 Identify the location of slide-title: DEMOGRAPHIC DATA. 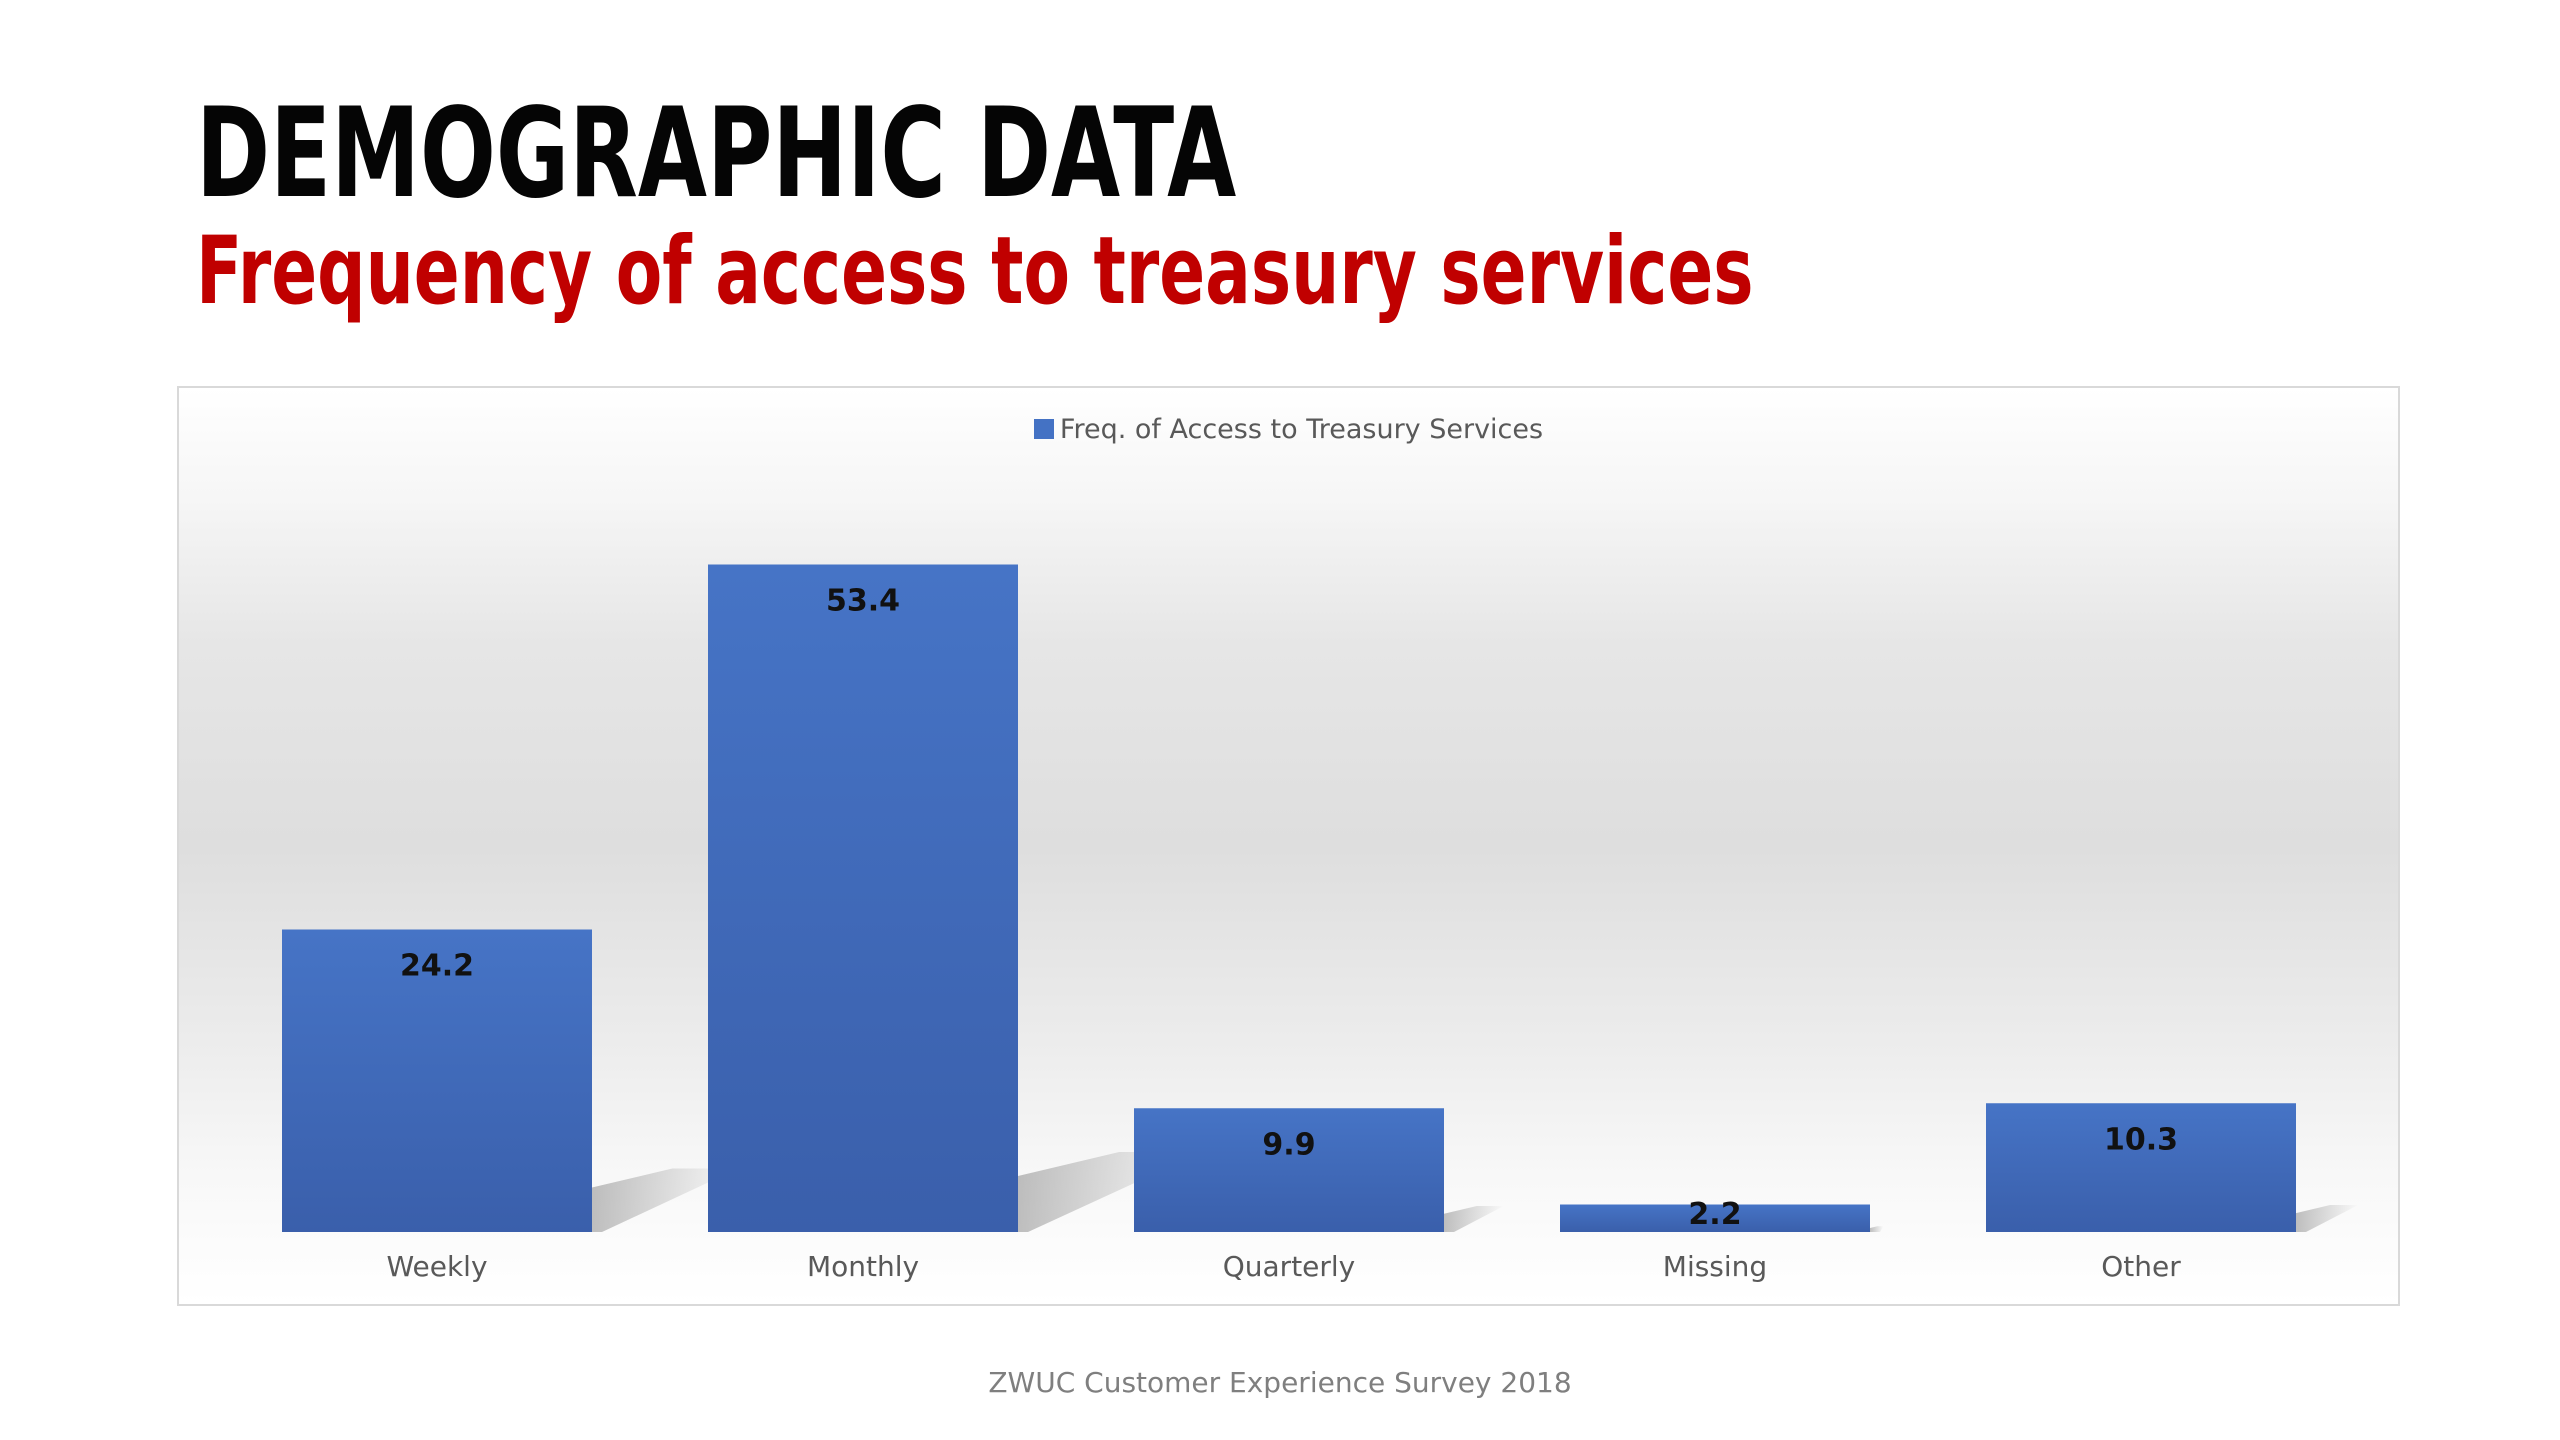
(716, 154).